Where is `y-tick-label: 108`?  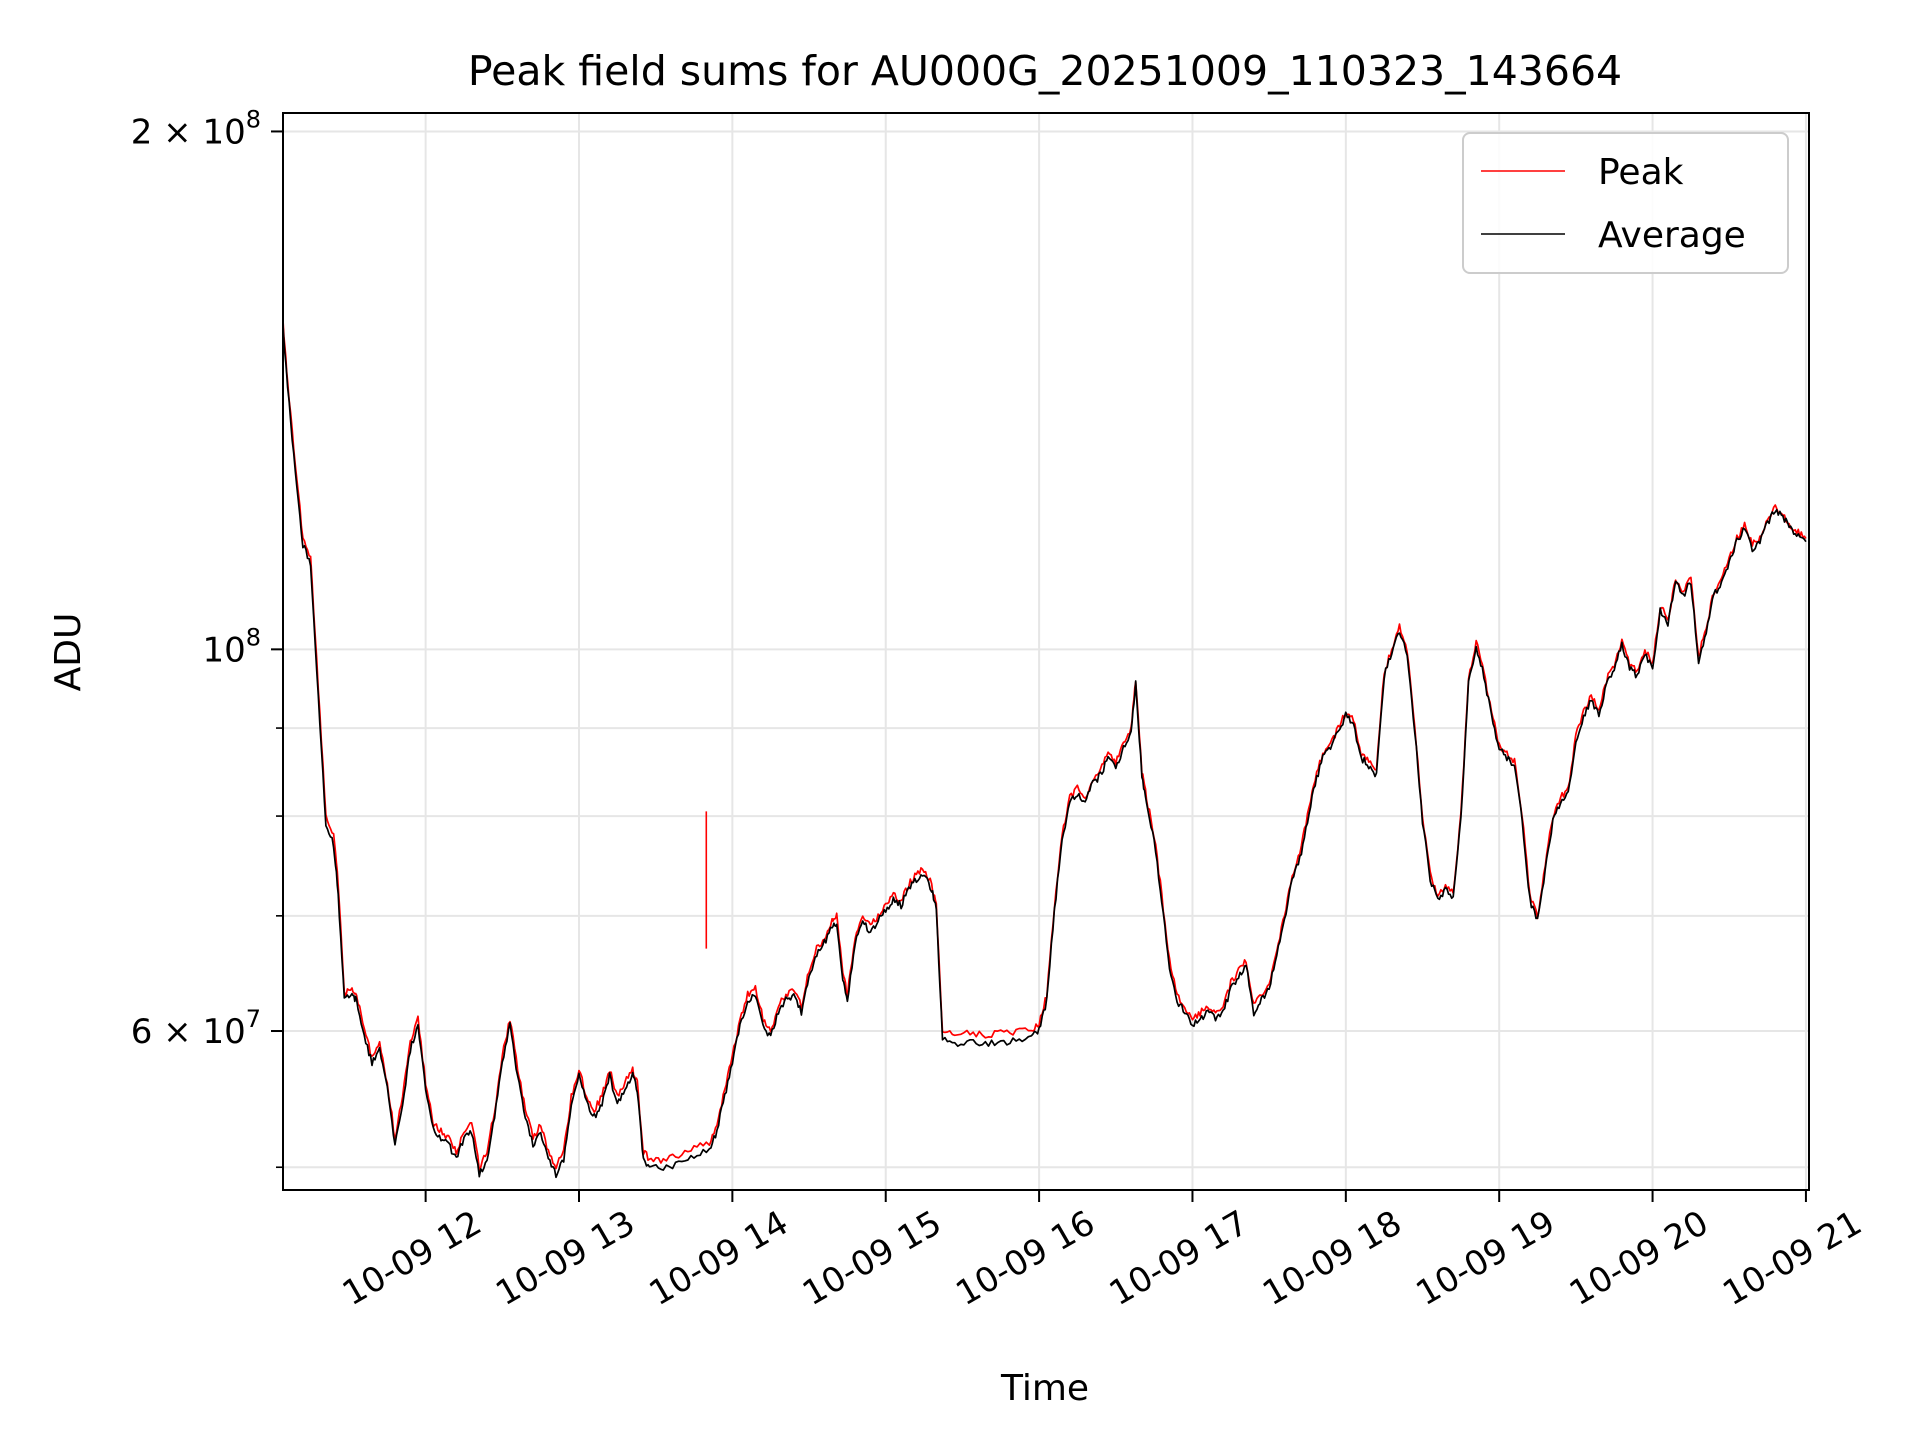
y-tick-label: 108 is located at coordinates (231, 646).